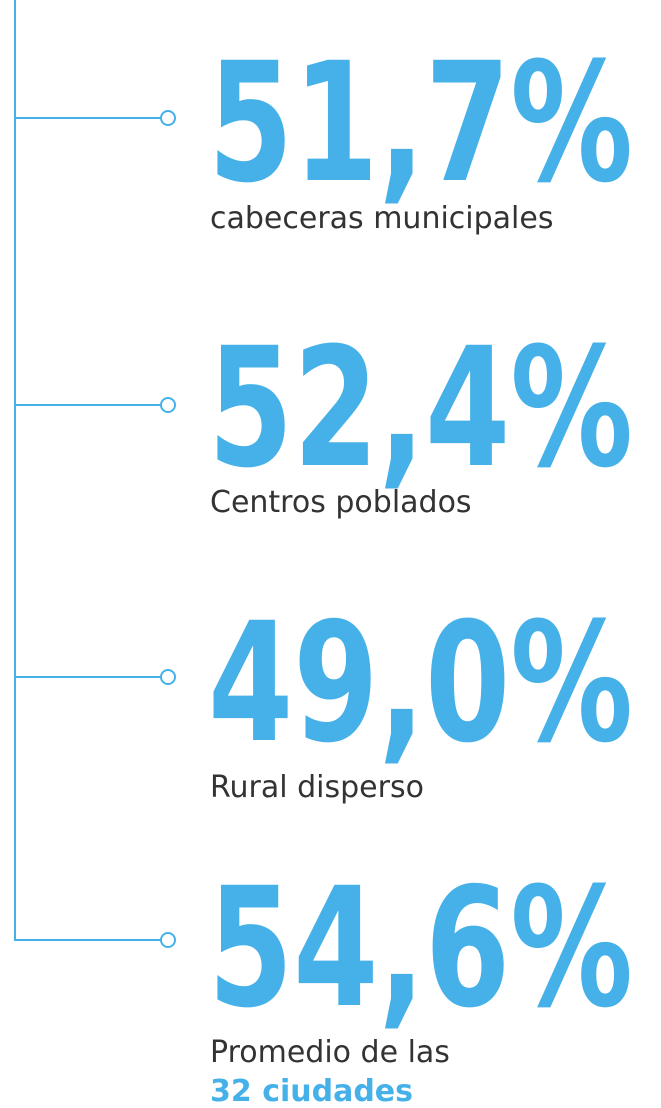 The width and height of the screenshot is (661, 1108). What do you see at coordinates (311, 1091) in the screenshot?
I see `label-bold: 32 ciudades` at bounding box center [311, 1091].